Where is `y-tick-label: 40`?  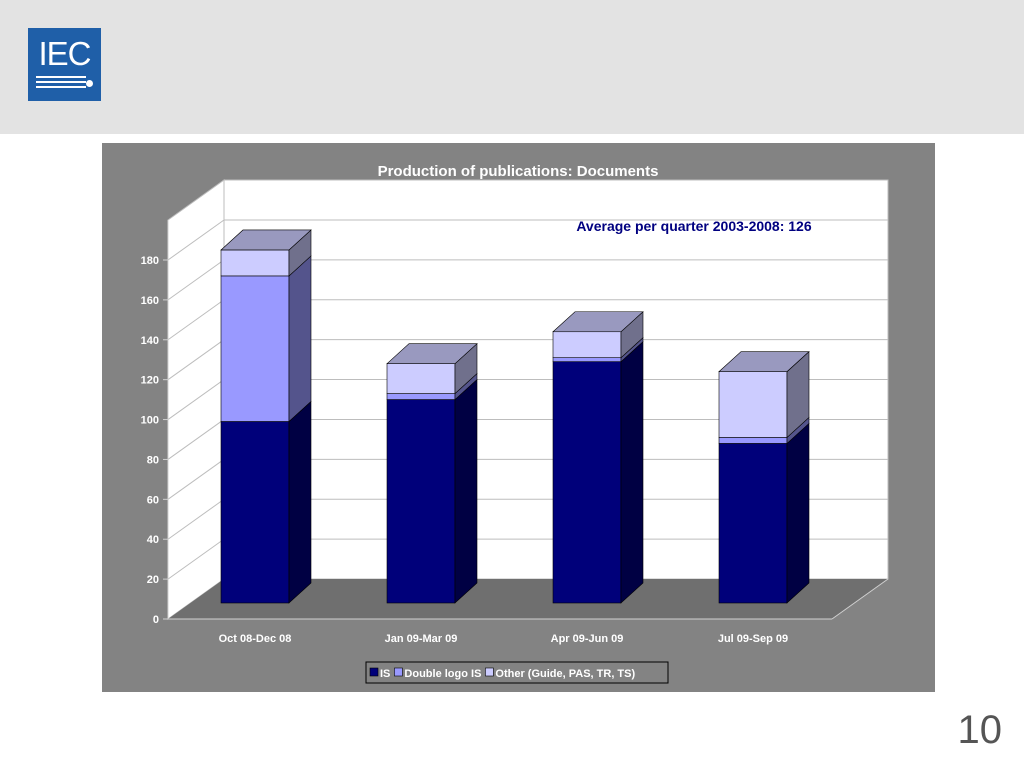 y-tick-label: 40 is located at coordinates (153, 540).